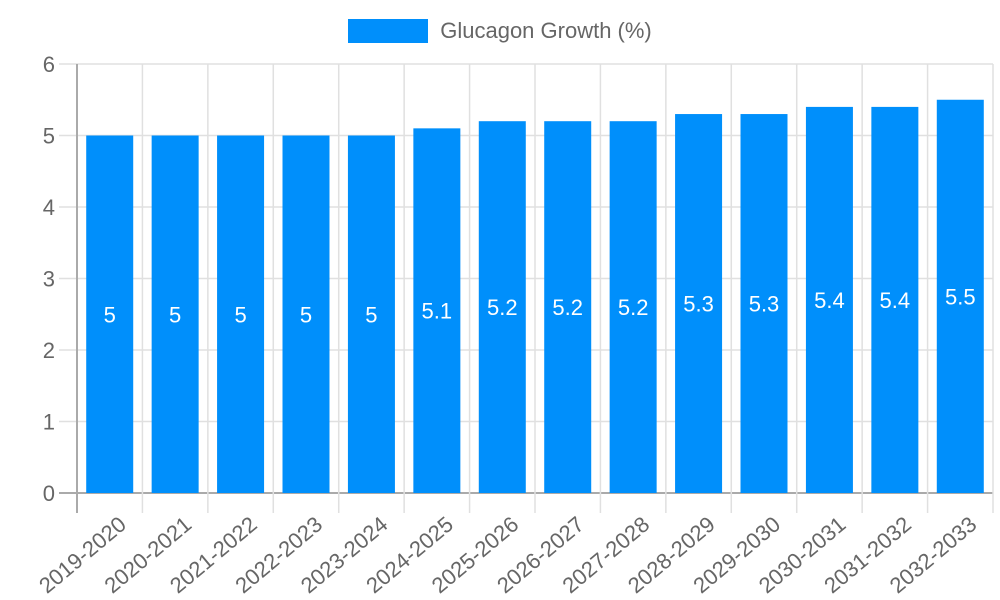 Image resolution: width=1000 pixels, height=600 pixels. What do you see at coordinates (49, 350) in the screenshot?
I see `y-tick-label: 2` at bounding box center [49, 350].